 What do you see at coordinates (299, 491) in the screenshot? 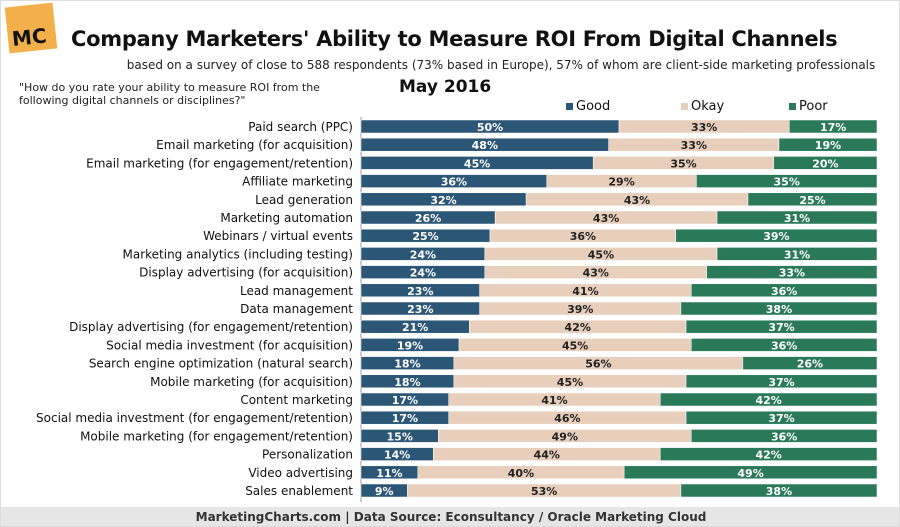
I see `category-label: Sales enablement` at bounding box center [299, 491].